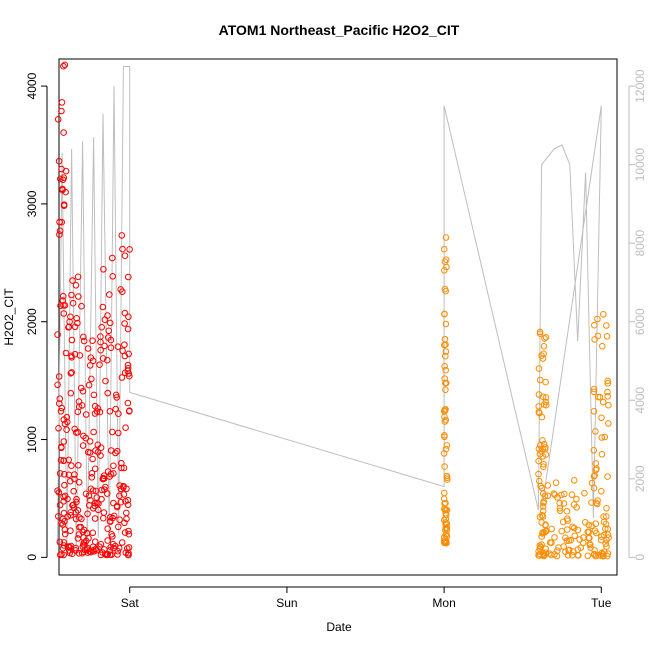  Describe the element at coordinates (640, 557) in the screenshot. I see `y2-tick-label: 0` at that location.